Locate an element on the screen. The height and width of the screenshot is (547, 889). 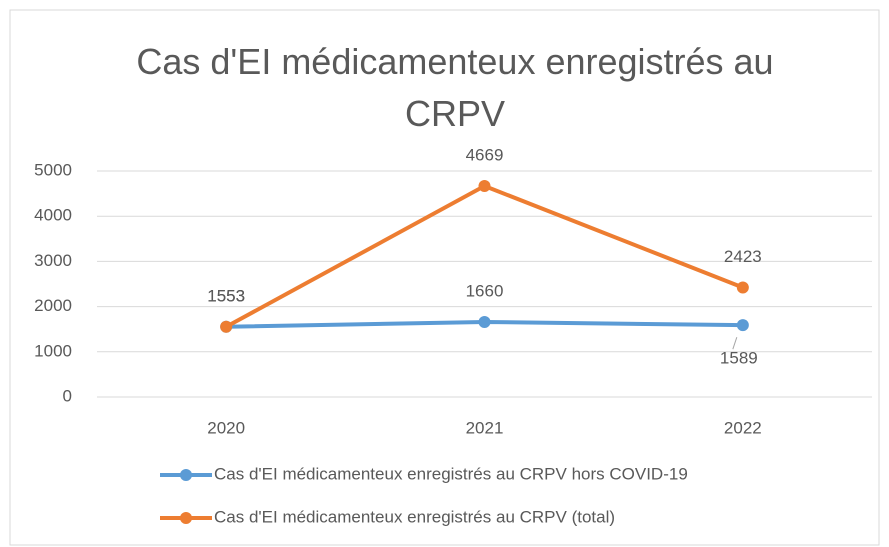
x-tick-label: 2022 is located at coordinates (743, 427).